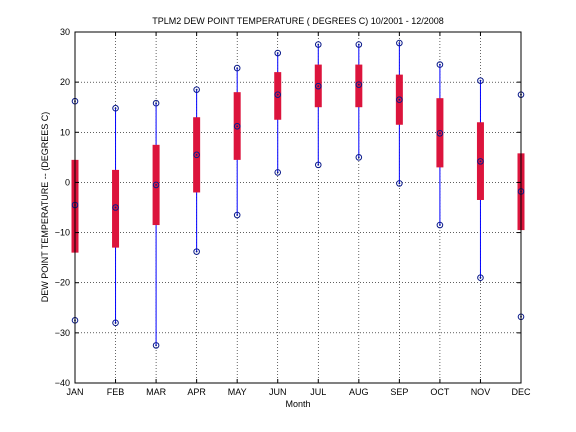 Image resolution: width=576 pixels, height=432 pixels. What do you see at coordinates (45, 207) in the screenshot?
I see `y-axis-title: DEW POINT TEMPERATURE -- (DEGREES C)` at bounding box center [45, 207].